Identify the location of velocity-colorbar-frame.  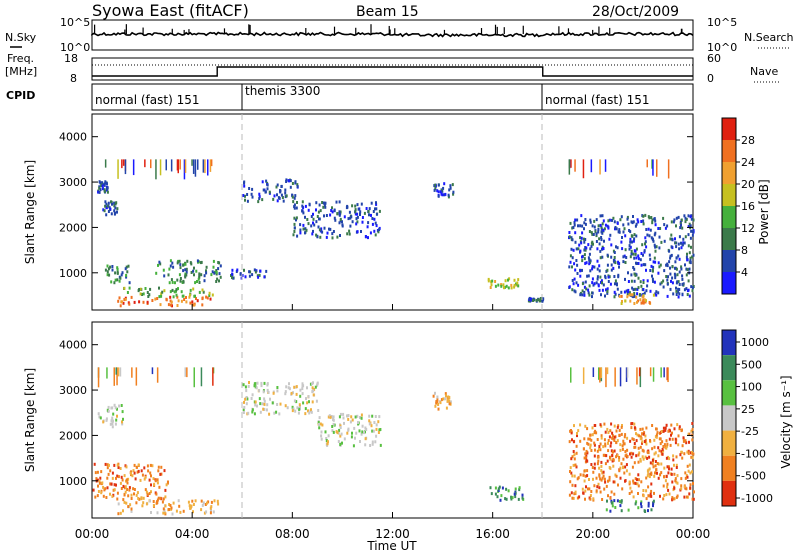
(729, 418).